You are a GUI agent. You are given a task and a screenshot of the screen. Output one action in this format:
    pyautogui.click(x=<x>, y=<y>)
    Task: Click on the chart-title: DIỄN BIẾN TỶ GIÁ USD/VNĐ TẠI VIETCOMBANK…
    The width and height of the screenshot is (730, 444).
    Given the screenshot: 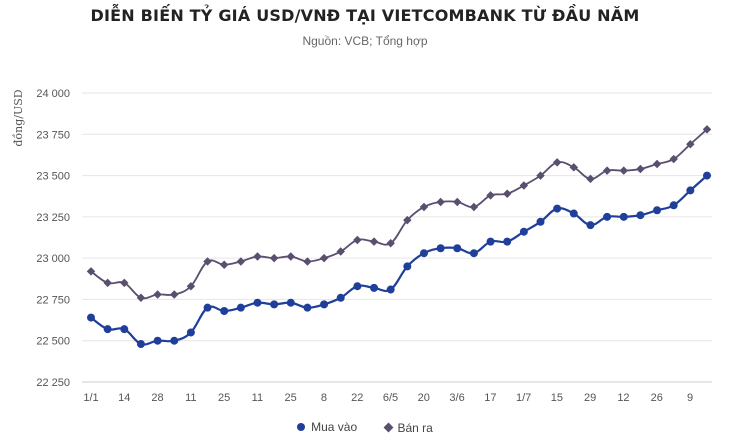 What is the action you would take?
    pyautogui.click(x=365, y=15)
    